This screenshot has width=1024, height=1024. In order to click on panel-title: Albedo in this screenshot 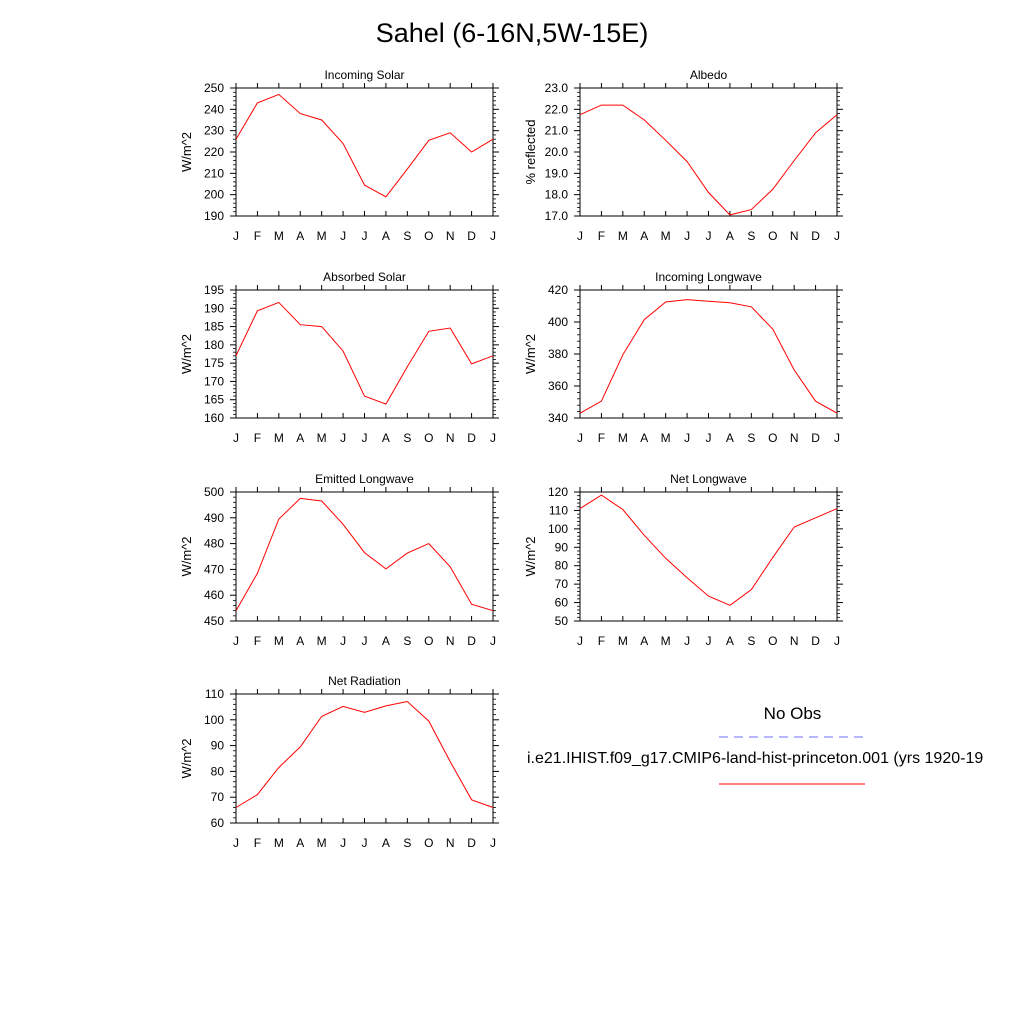, I will do `click(709, 75)`.